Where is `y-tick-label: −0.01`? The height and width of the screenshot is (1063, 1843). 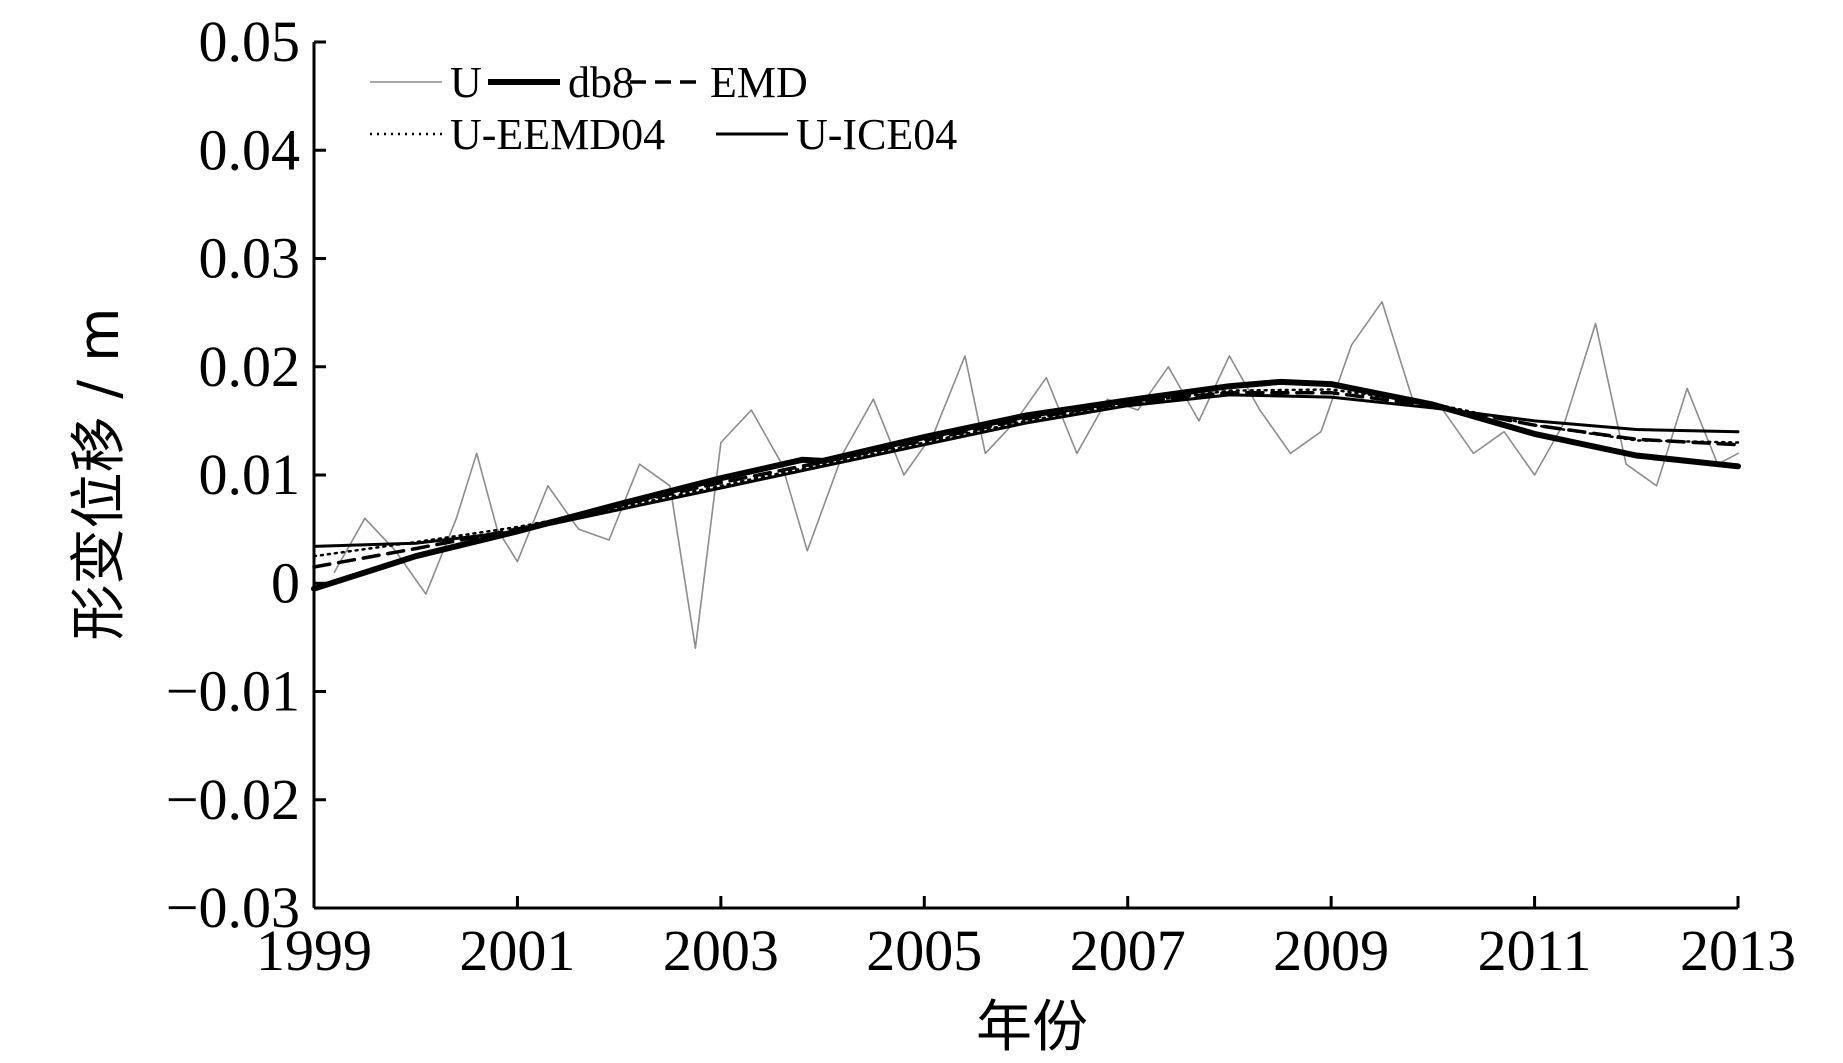
y-tick-label: −0.01 is located at coordinates (233, 691).